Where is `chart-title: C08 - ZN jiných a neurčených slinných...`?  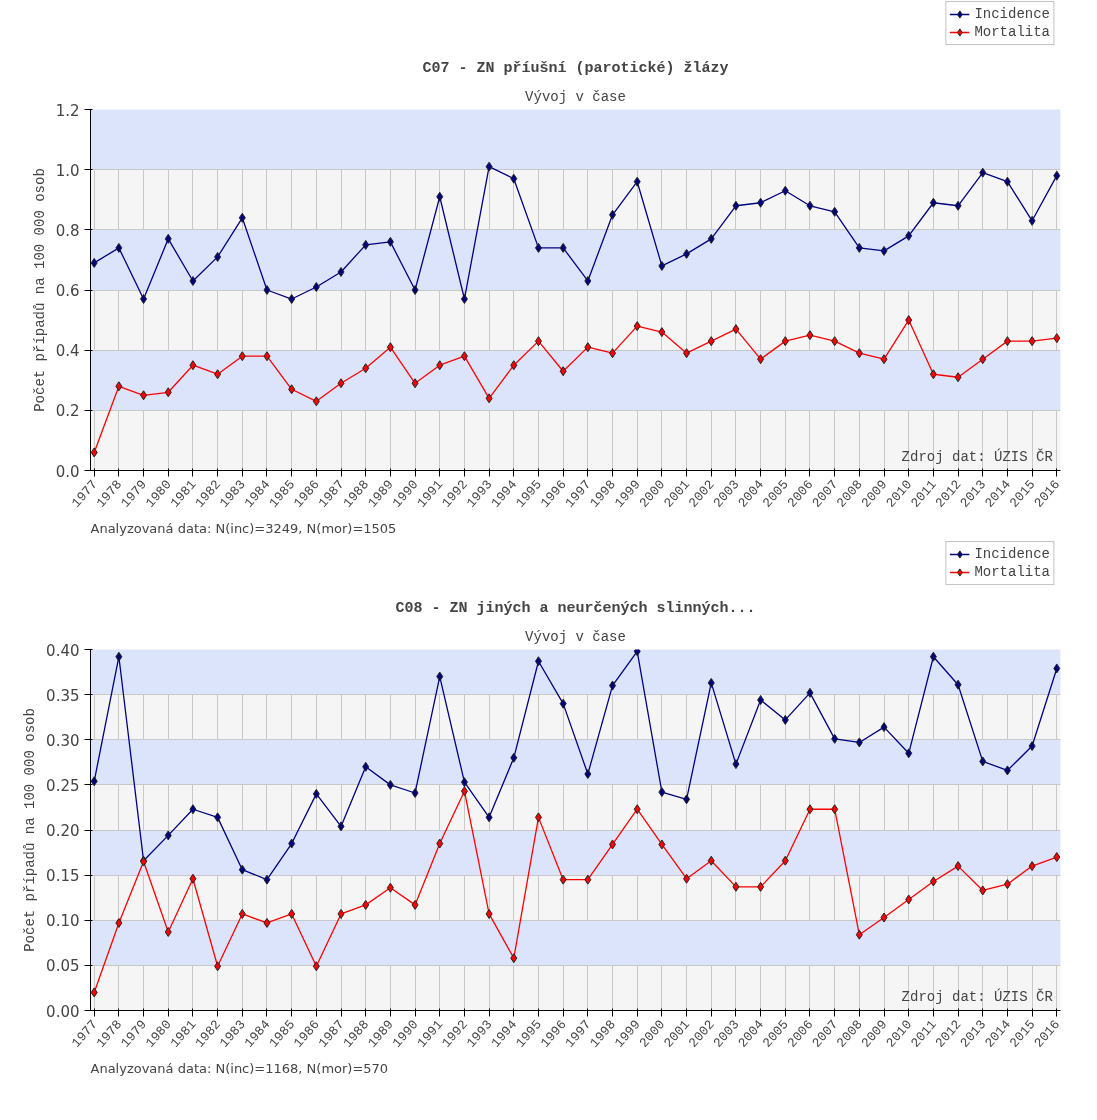 chart-title: C08 - ZN jiných a neurčených slinných... is located at coordinates (575, 608).